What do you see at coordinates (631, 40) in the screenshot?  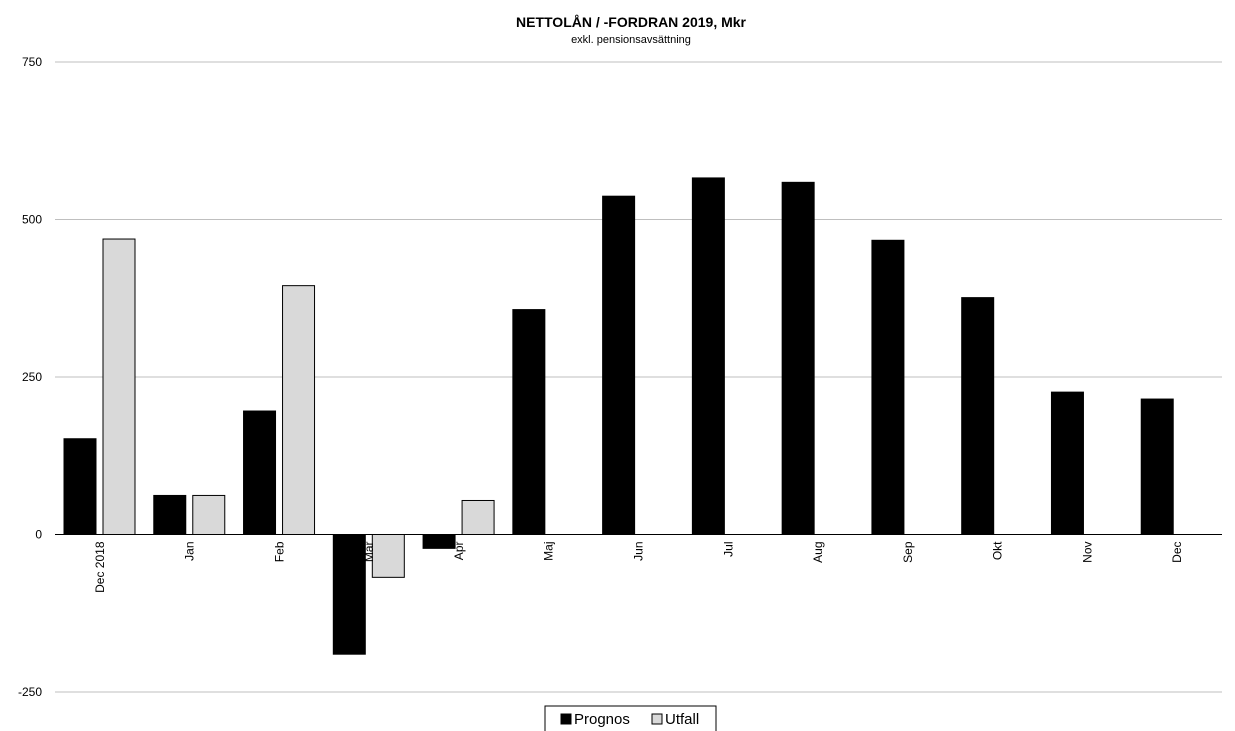 I see `chart-subtitle: exkl. pensionsavsättning` at bounding box center [631, 40].